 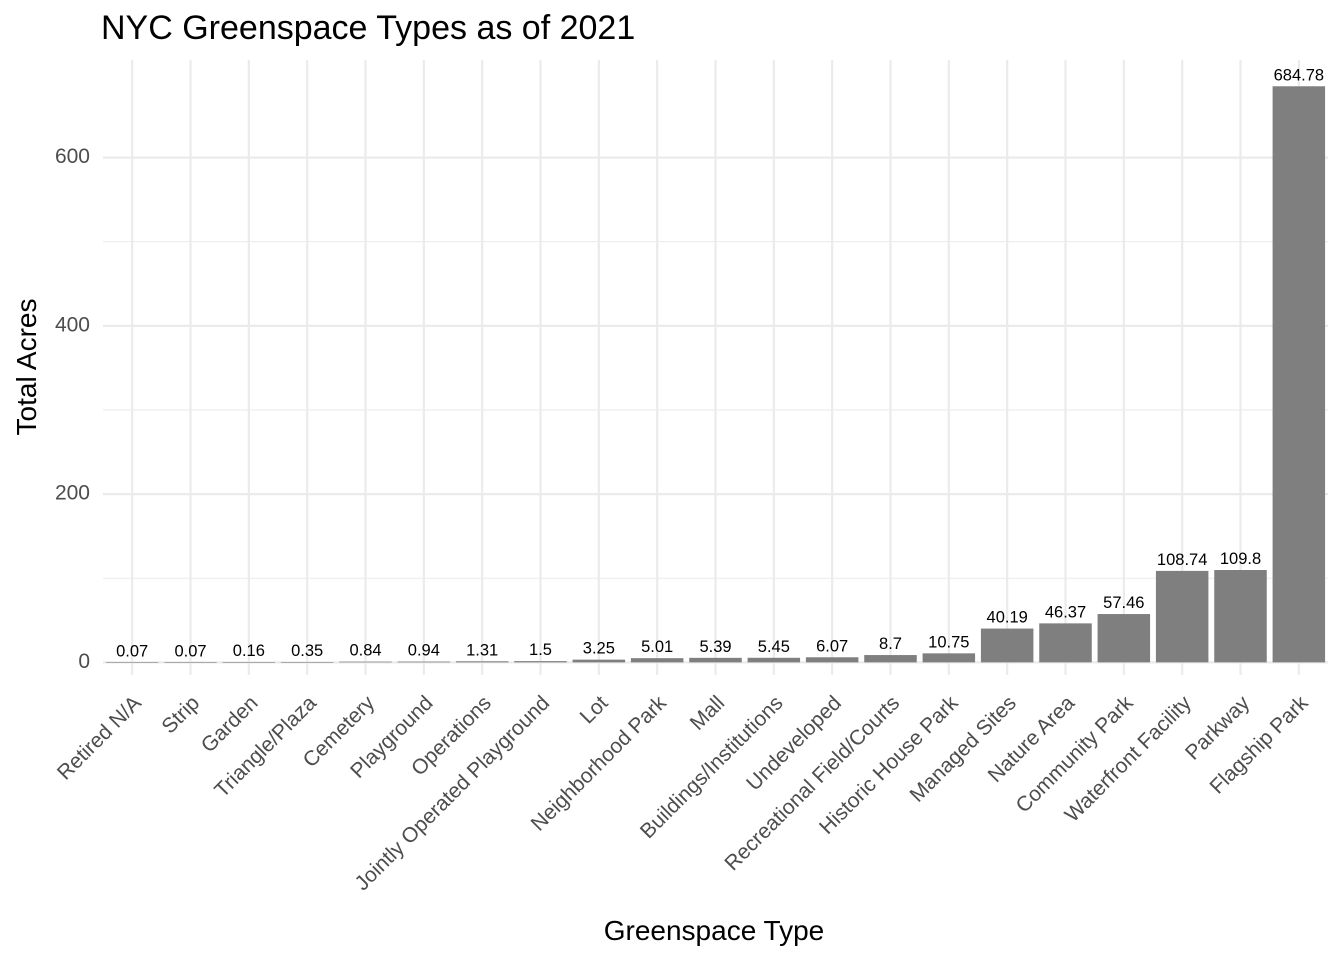 What do you see at coordinates (482, 650) in the screenshot?
I see `data-label: 1.31` at bounding box center [482, 650].